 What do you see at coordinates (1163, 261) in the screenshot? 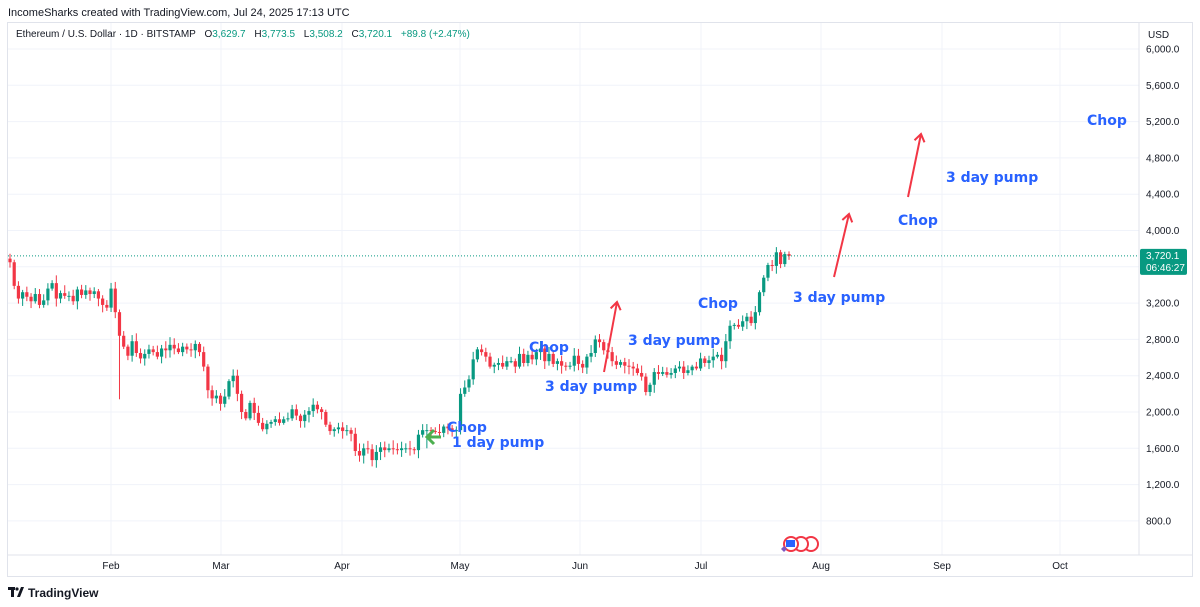
I see `last-price-badge` at bounding box center [1163, 261].